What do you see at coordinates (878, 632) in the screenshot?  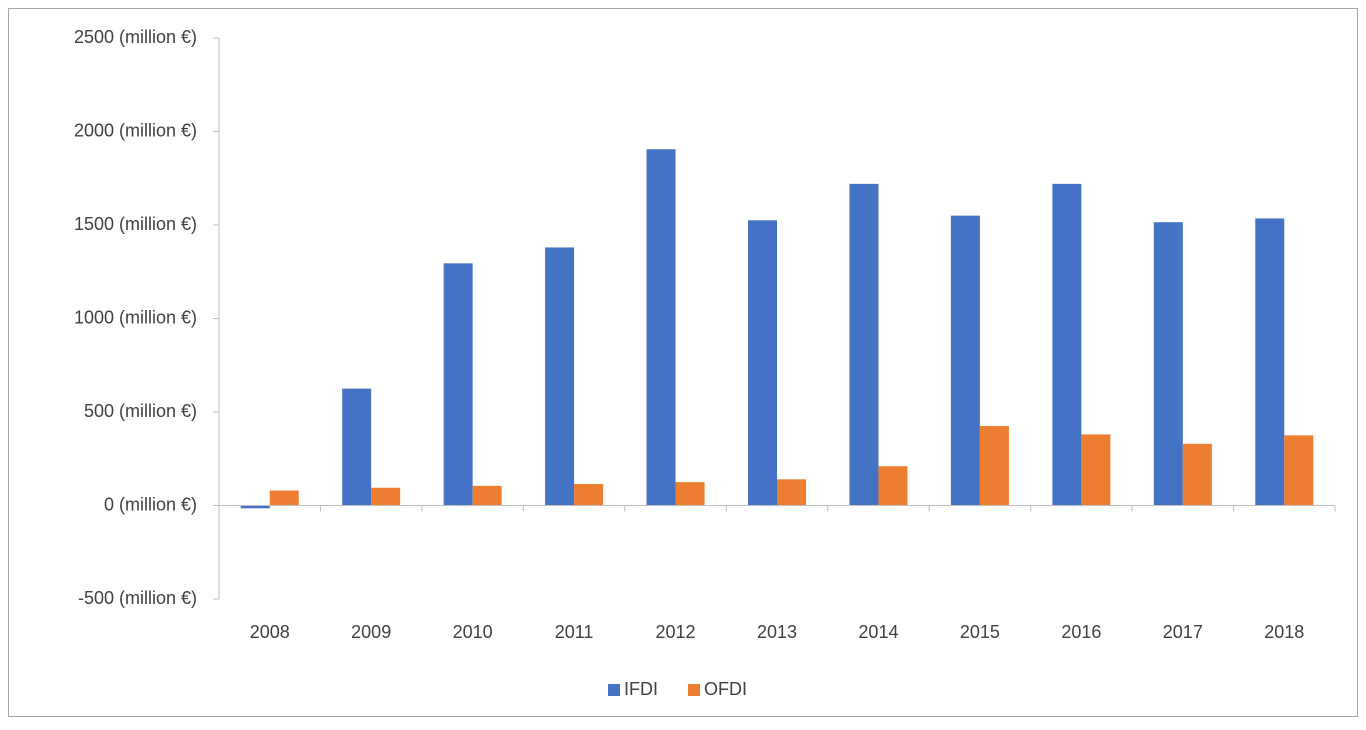 I see `x-tick-label: 2014` at bounding box center [878, 632].